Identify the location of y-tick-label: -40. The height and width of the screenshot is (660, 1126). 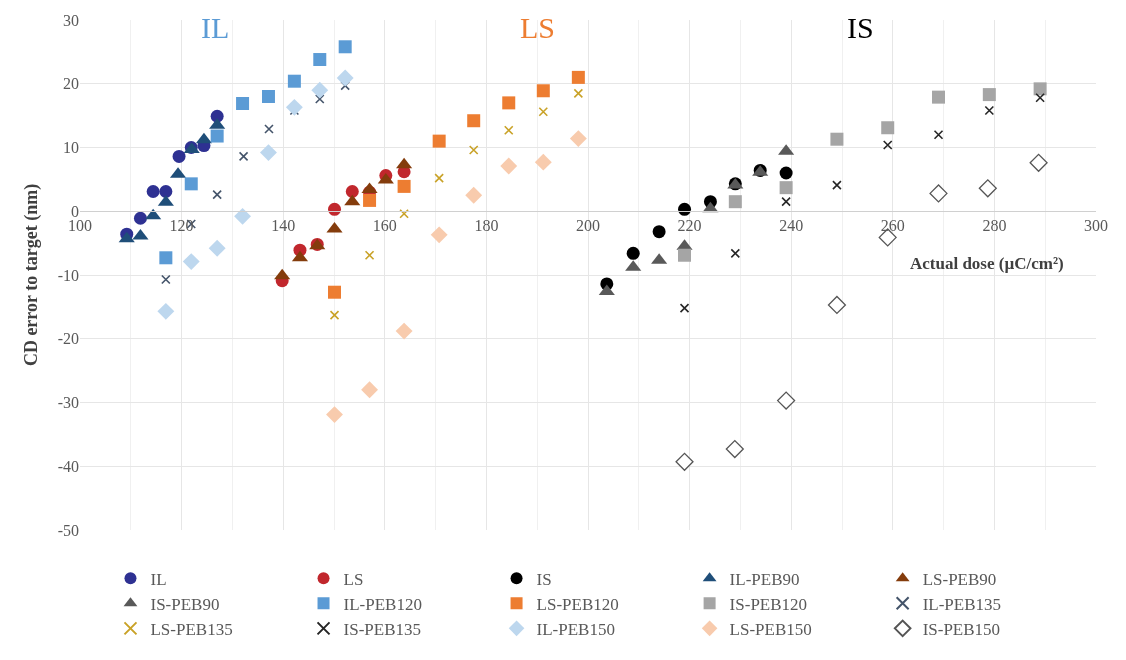
(68, 466).